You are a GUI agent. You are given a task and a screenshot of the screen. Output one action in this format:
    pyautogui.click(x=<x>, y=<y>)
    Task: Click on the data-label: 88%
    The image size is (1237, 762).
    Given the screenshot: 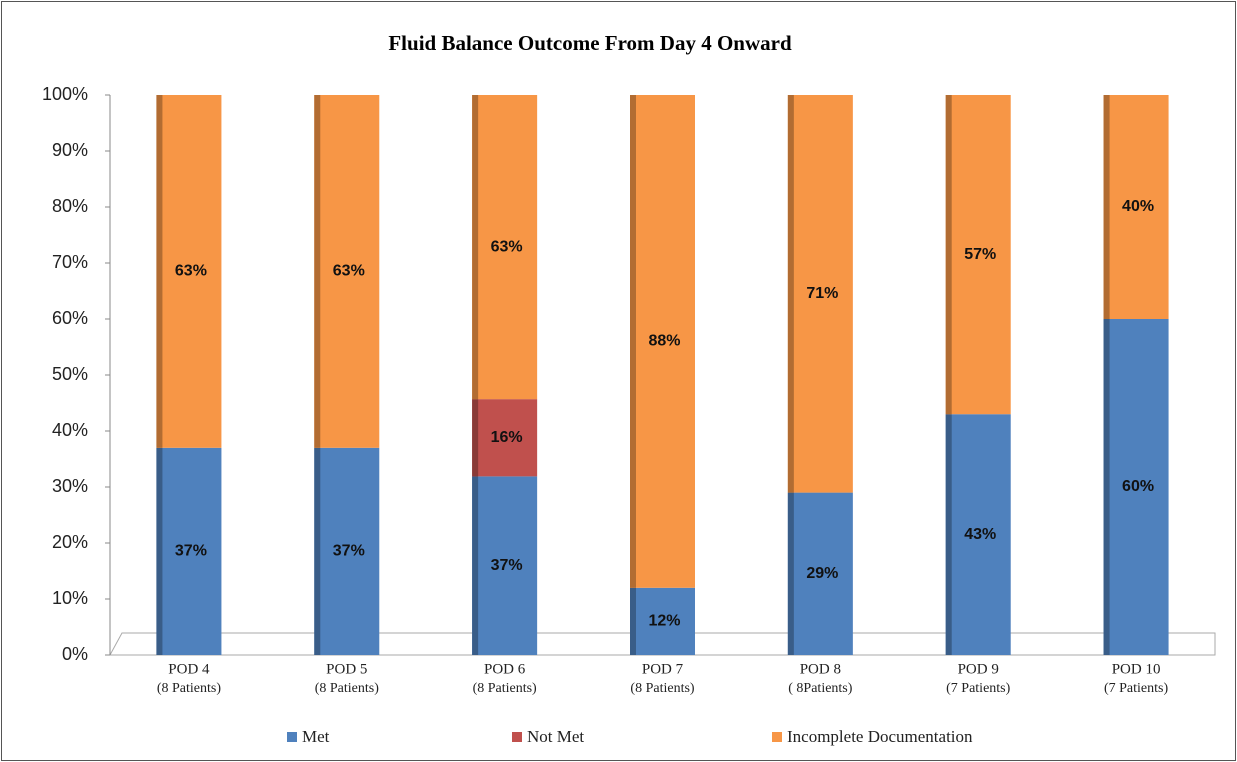 What is the action you would take?
    pyautogui.click(x=664, y=341)
    